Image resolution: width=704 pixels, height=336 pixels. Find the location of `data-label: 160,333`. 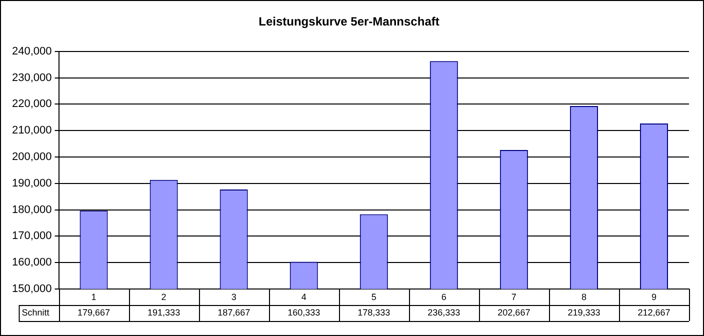

data-label: 160,333 is located at coordinates (304, 312).